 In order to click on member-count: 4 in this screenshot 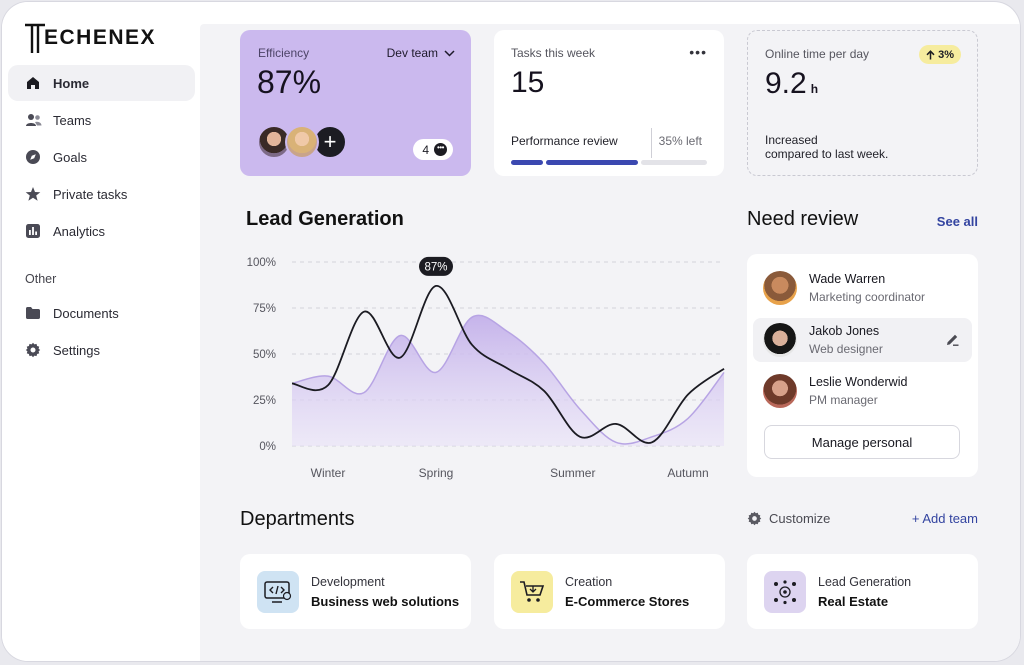, I will do `click(425, 149)`.